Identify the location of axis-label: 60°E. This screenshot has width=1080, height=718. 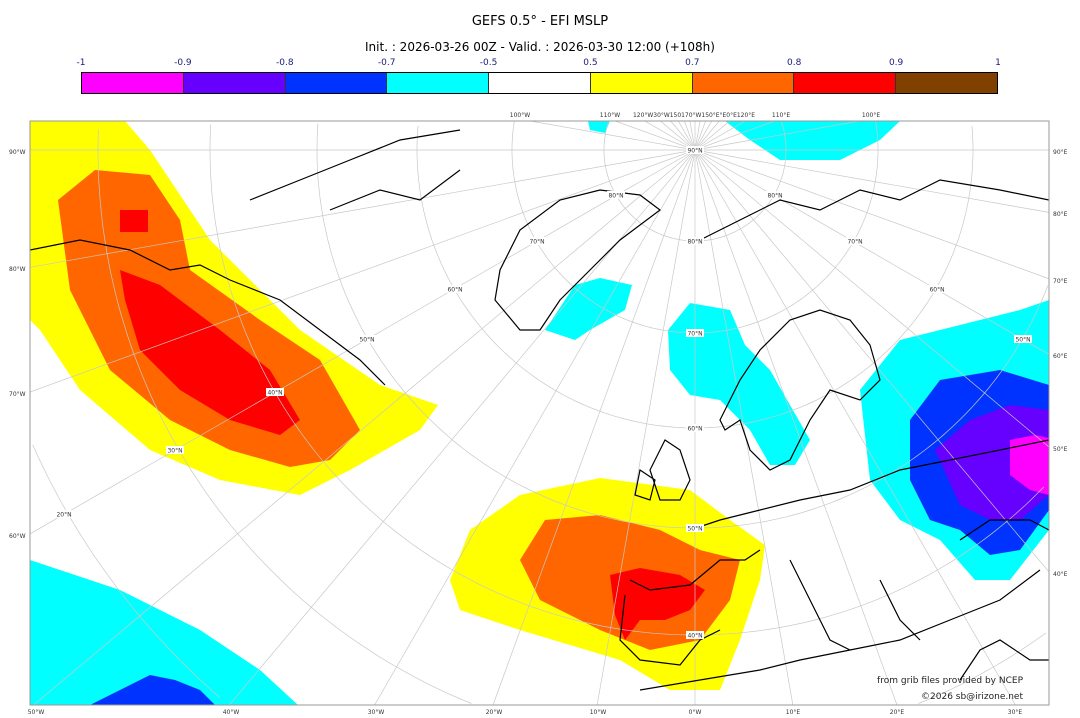
(1060, 356).